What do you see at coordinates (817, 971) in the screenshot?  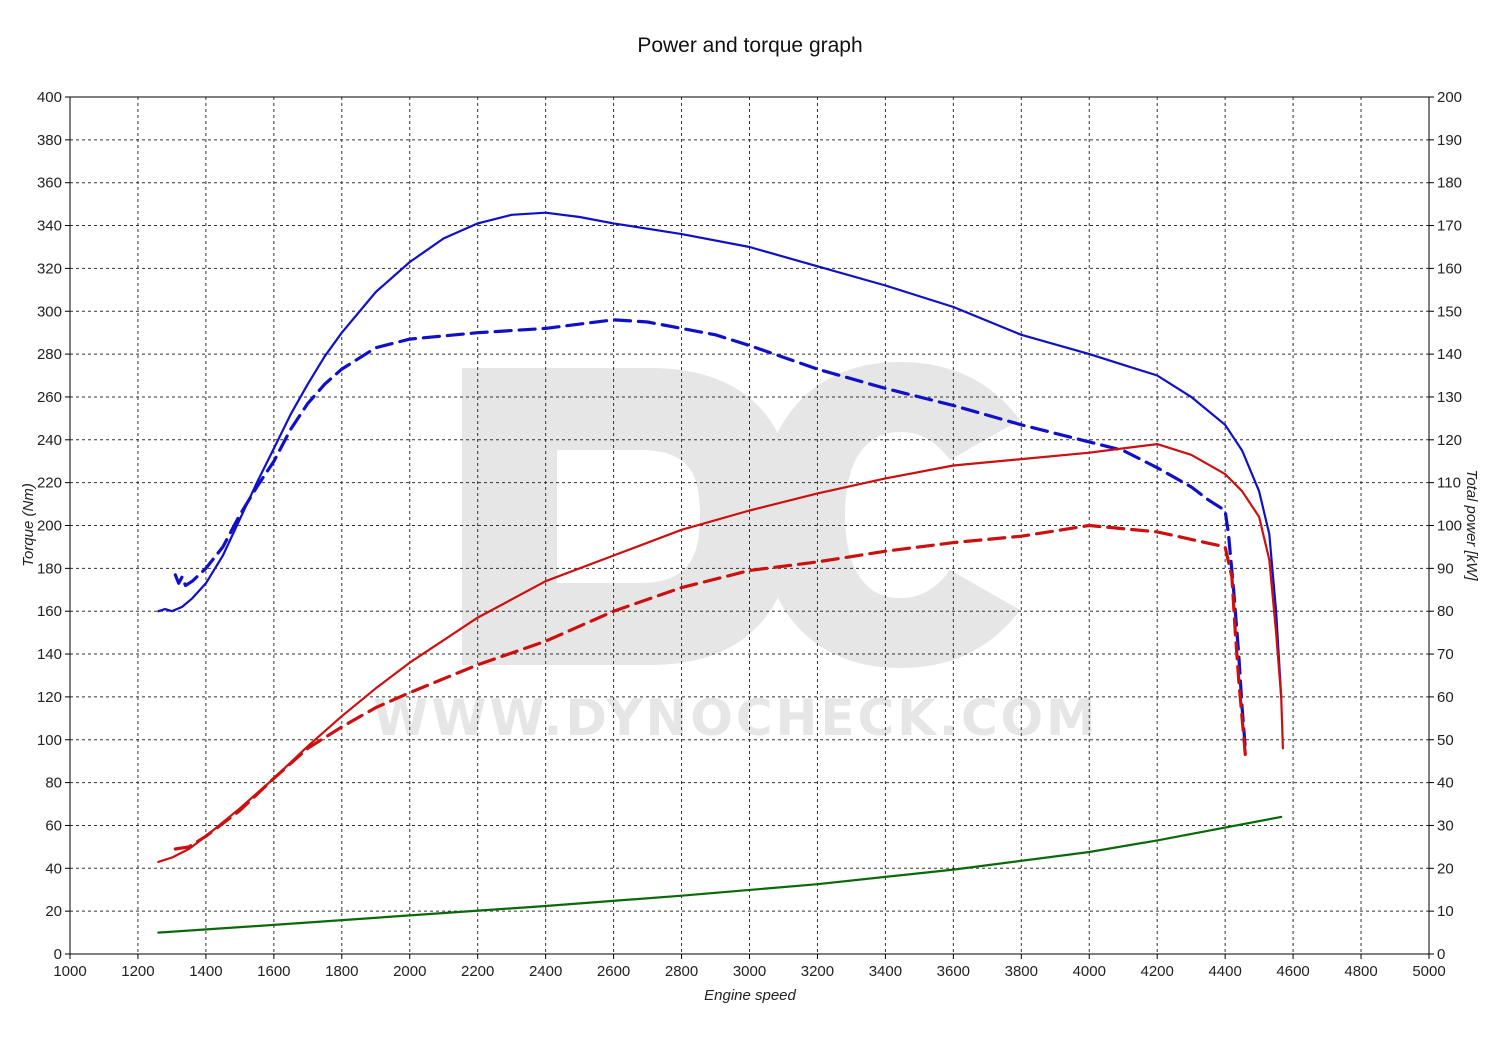 I see `x-tick-label: 3200` at bounding box center [817, 971].